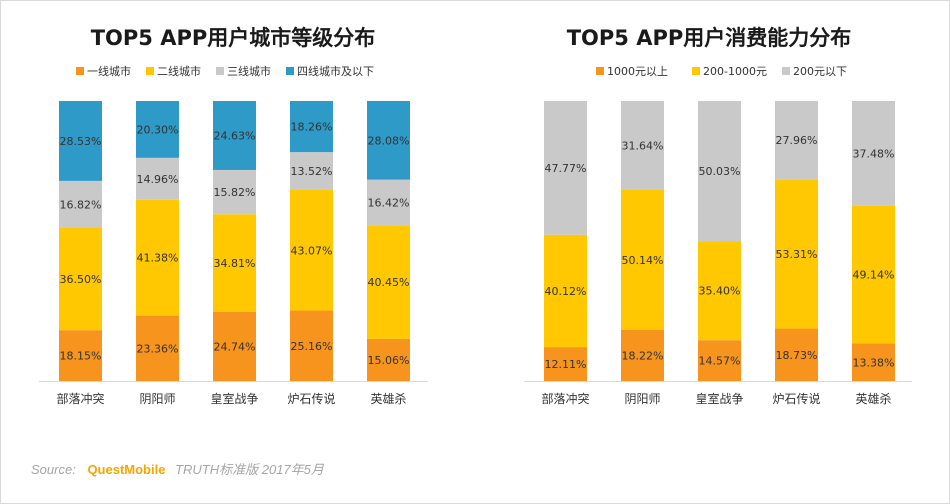 The image size is (950, 504). I want to click on city-category-label: 皇室战争, so click(234, 398).